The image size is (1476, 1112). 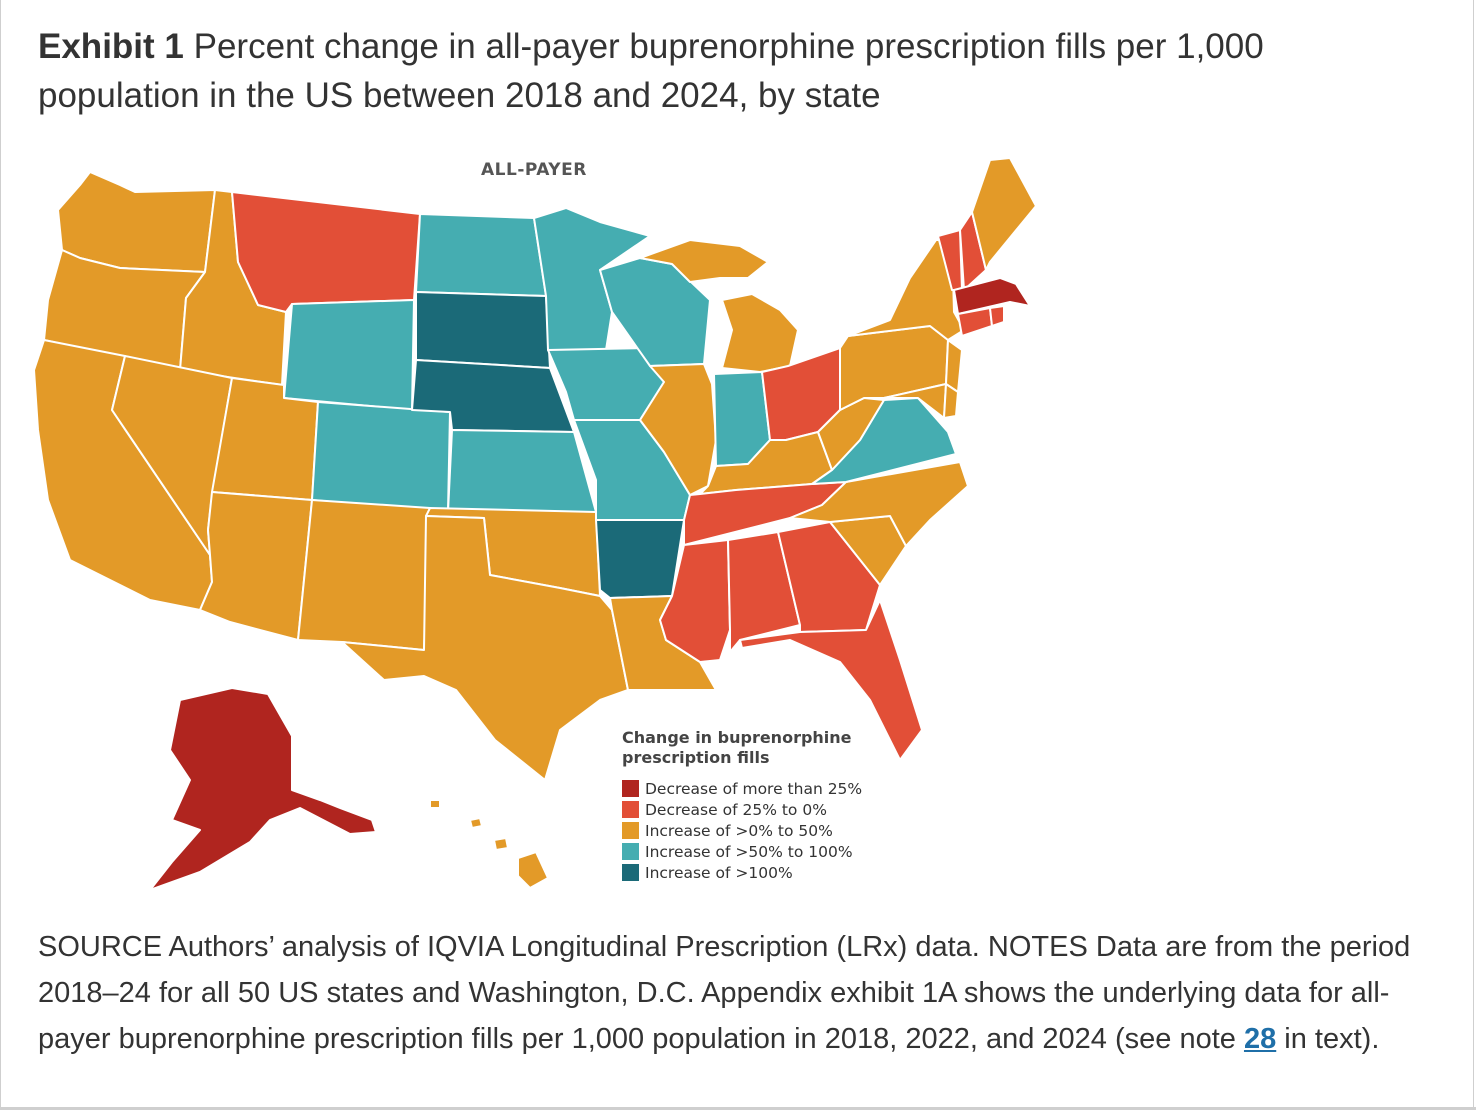 What do you see at coordinates (485, 648) in the screenshot?
I see `state-TX` at bounding box center [485, 648].